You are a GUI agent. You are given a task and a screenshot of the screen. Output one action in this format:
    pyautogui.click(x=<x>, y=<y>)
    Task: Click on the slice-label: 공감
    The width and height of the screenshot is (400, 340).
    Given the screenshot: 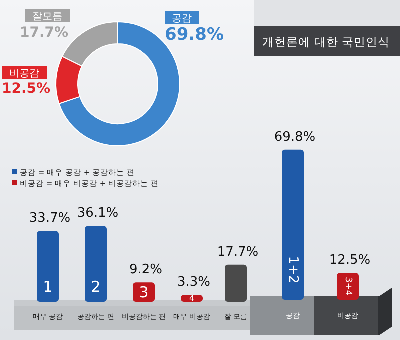 What is the action you would take?
    pyautogui.click(x=182, y=19)
    